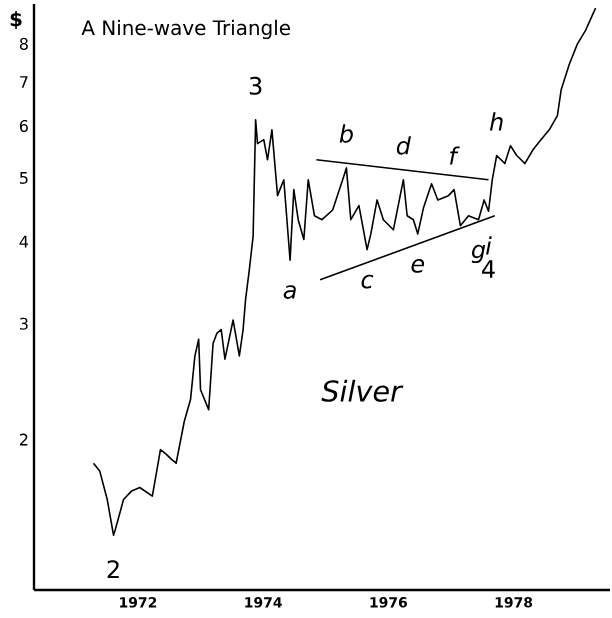 Image resolution: width=612 pixels, height=618 pixels. What do you see at coordinates (346, 133) in the screenshot?
I see `annotation: b` at bounding box center [346, 133].